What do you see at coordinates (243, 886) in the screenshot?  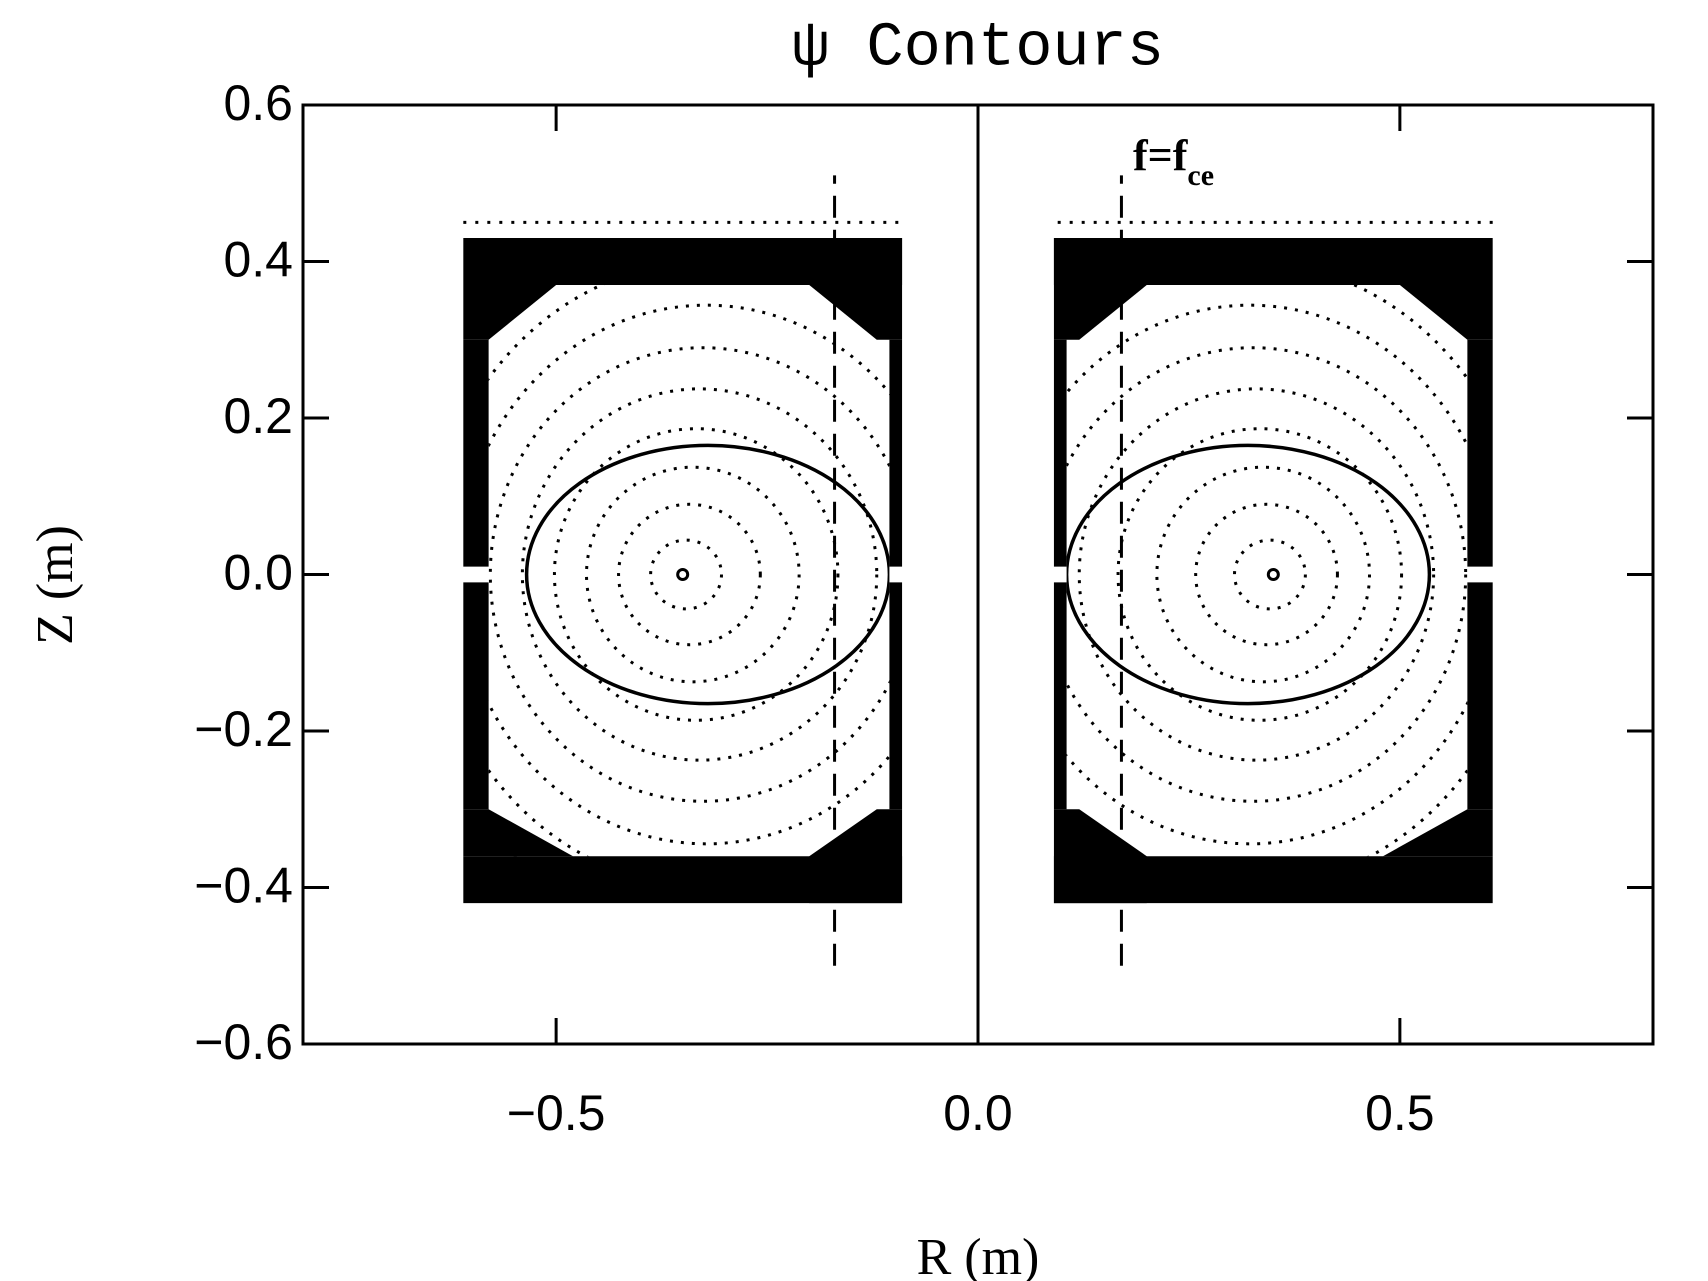 I see `y-tick-label: −0.4` at bounding box center [243, 886].